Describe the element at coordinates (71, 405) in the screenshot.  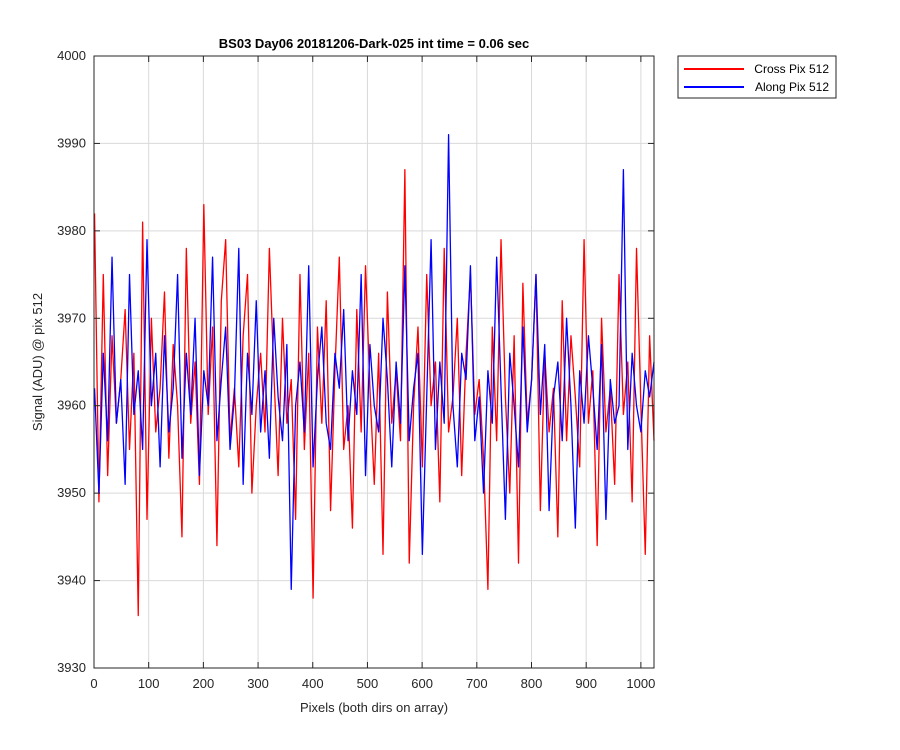
I see `y-tick-label: 3960` at that location.